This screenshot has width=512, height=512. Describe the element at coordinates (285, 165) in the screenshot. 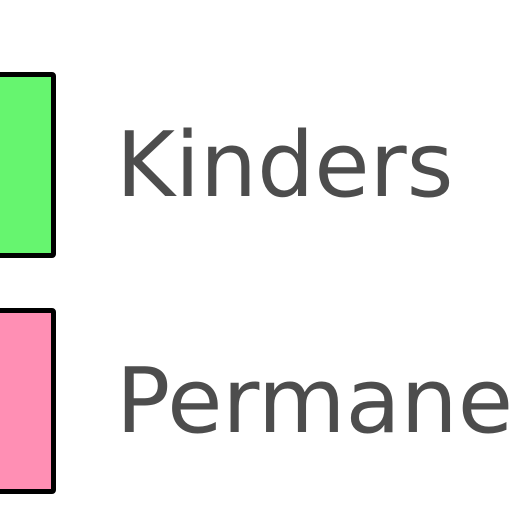

I see `legend-label-kinders: Kinders` at that location.